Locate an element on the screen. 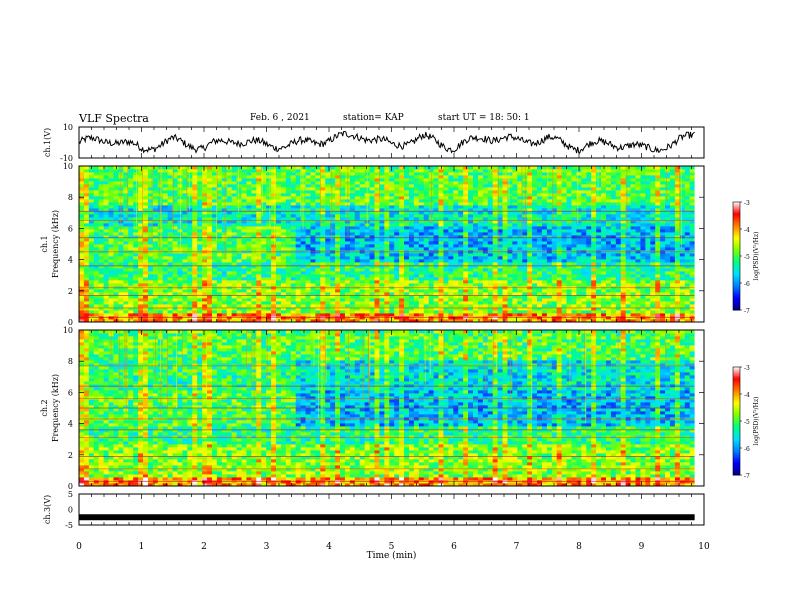 This screenshot has width=792, height=612. ch3-waveform-panel is located at coordinates (387, 517).